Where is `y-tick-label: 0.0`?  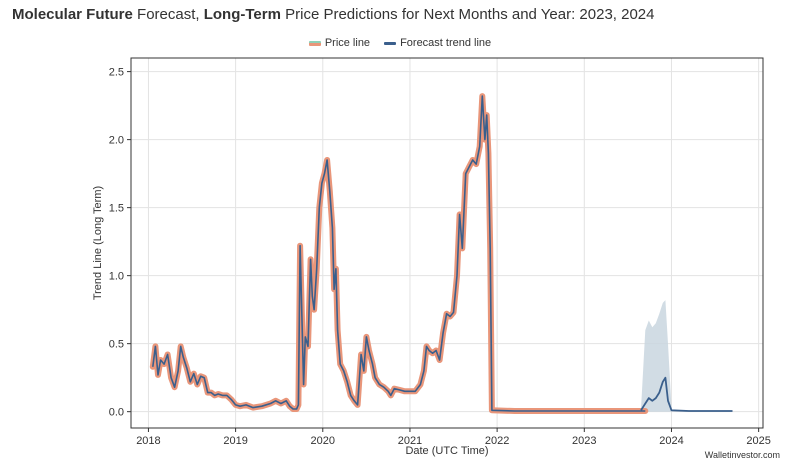 y-tick-label: 0.0 is located at coordinates (116, 413).